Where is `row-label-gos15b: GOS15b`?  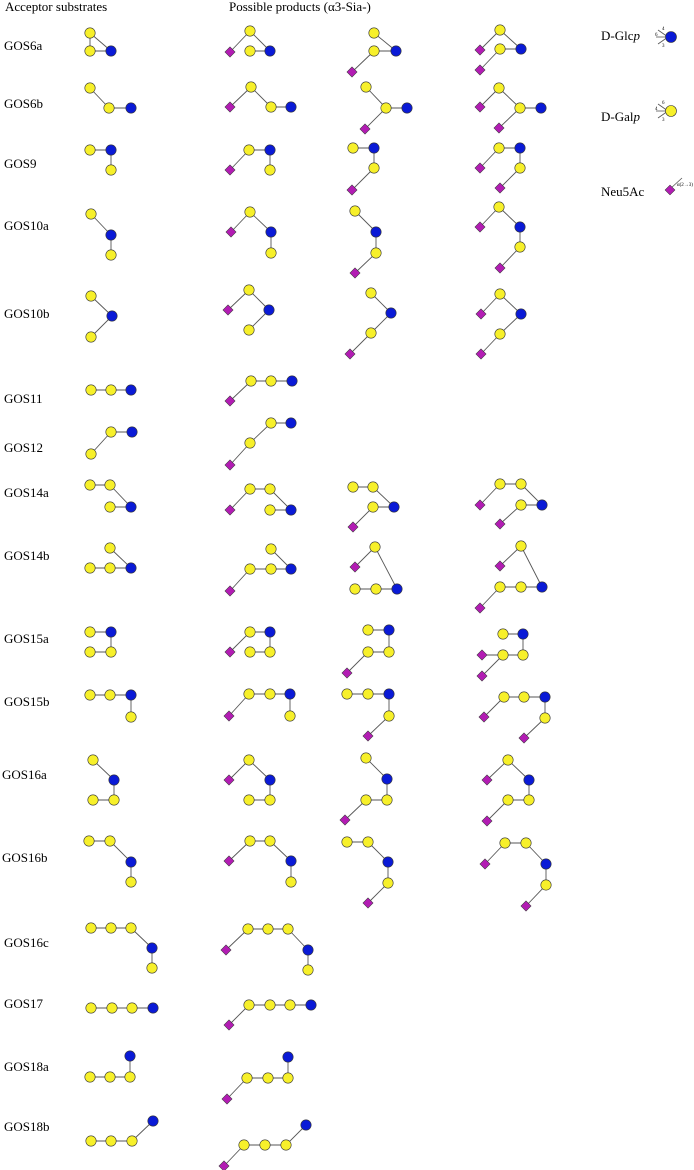 row-label-gos15b: GOS15b is located at coordinates (27, 701).